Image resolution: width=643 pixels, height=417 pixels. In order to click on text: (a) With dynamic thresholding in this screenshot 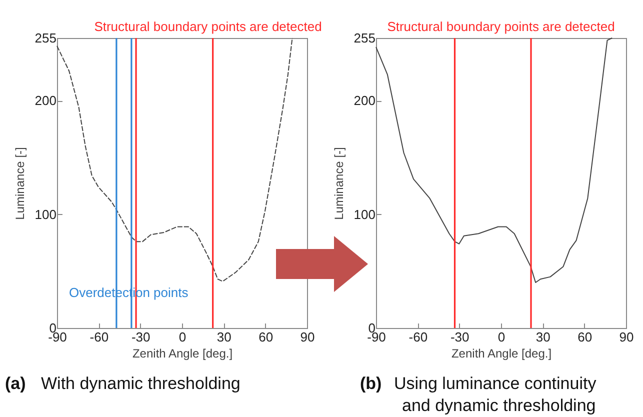, I will do `click(122, 383)`.